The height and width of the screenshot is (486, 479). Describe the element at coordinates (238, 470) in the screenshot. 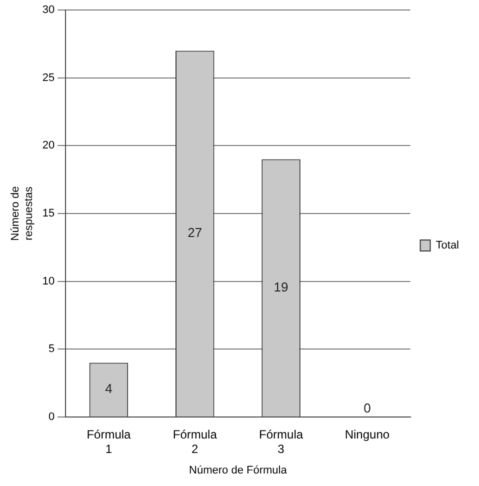

I see `x-axis-title: Número de Fórmula` at that location.